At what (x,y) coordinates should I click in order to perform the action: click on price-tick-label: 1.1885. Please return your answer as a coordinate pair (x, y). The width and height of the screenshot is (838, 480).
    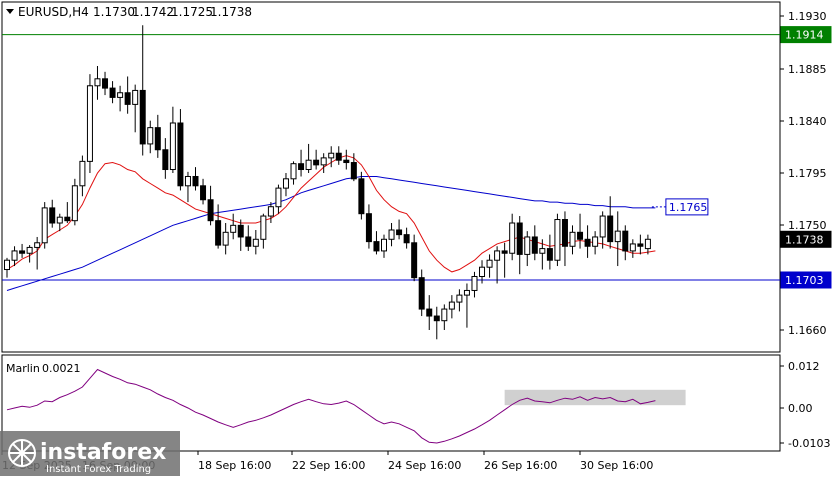
    Looking at the image, I should click on (807, 69).